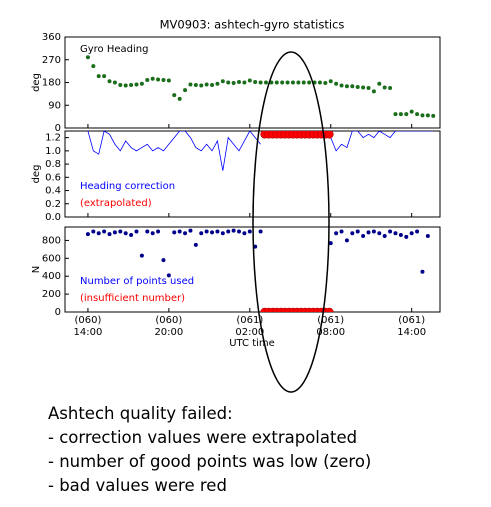  What do you see at coordinates (51, 258) in the screenshot?
I see `y-tick-label: 600` at bounding box center [51, 258].